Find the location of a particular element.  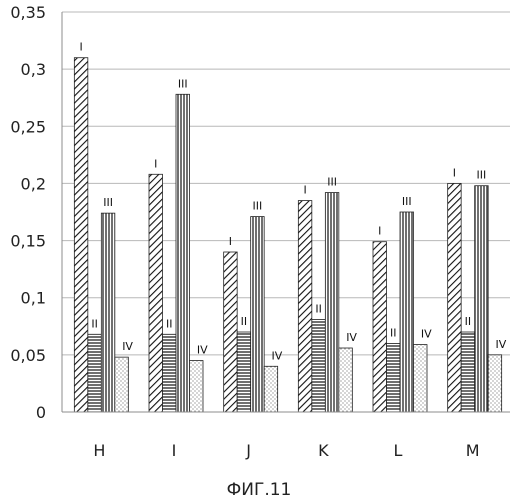

x-tick-label: K is located at coordinates (323, 450).